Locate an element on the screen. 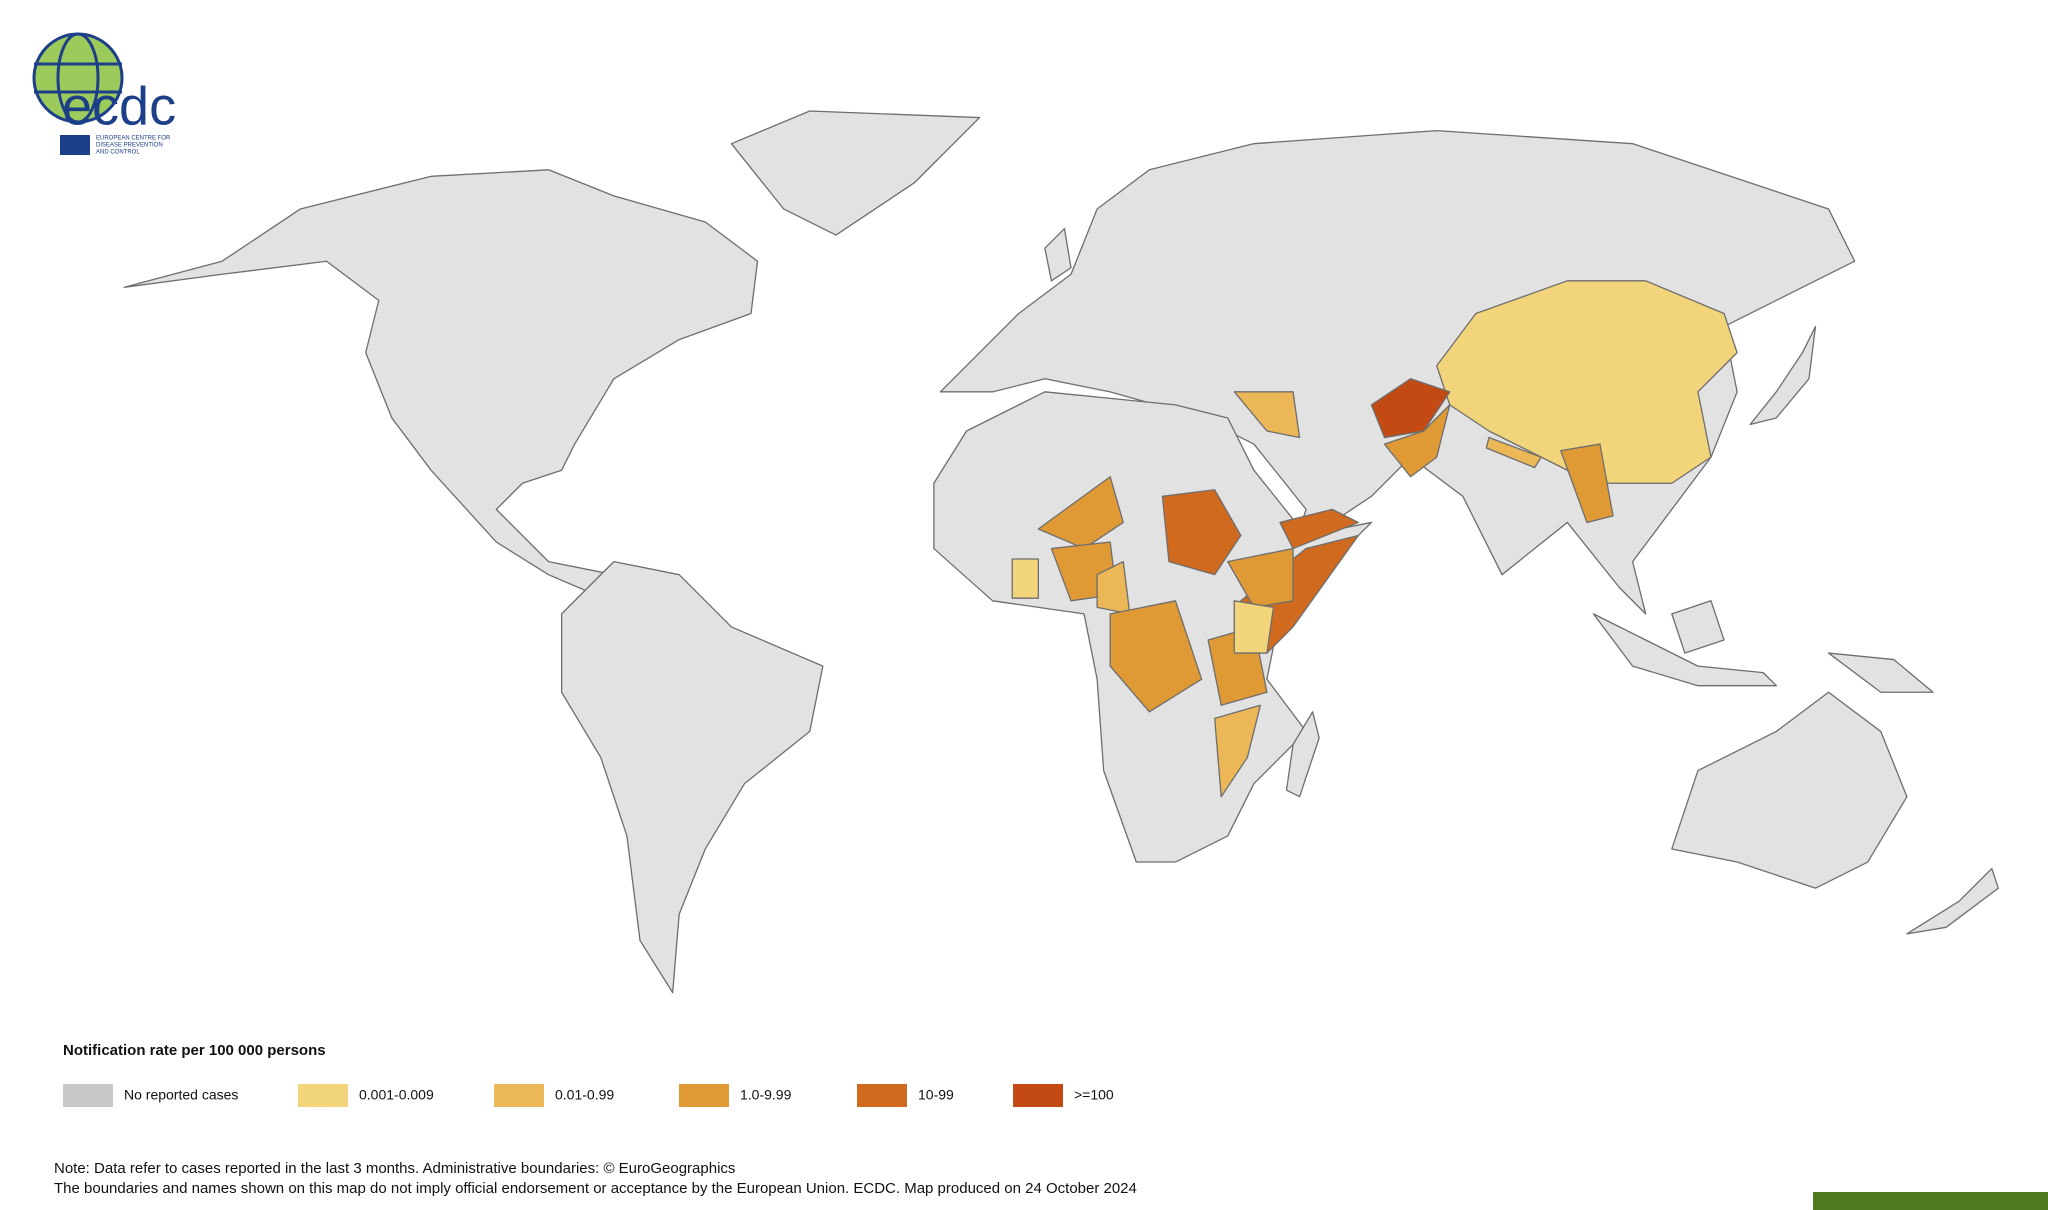  legend-label: No reported cases is located at coordinates (181, 1095).